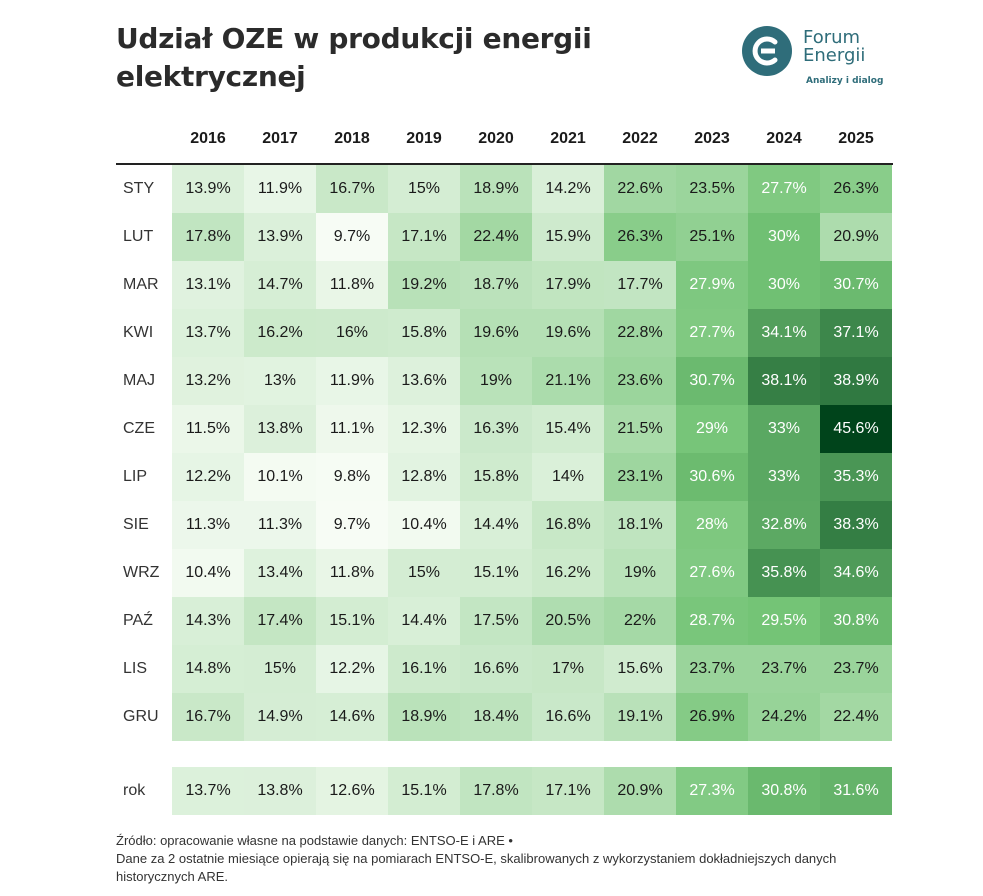 The image size is (983, 896). What do you see at coordinates (208, 429) in the screenshot?
I see `heatmap-cell: 11.5%` at bounding box center [208, 429].